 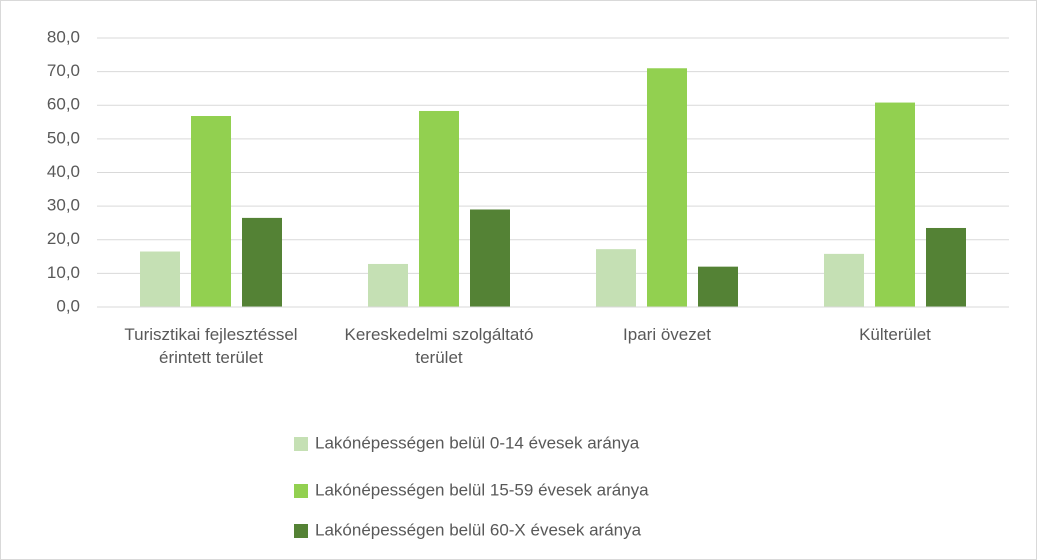 What do you see at coordinates (68, 305) in the screenshot?
I see `y-tick-label: 0,0` at bounding box center [68, 305].